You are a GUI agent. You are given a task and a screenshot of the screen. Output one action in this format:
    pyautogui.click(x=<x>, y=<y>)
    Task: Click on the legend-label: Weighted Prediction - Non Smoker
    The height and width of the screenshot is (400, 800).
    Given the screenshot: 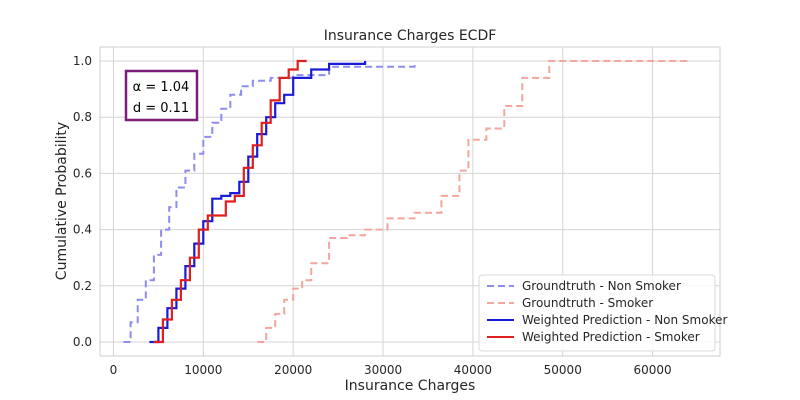 What is the action you would take?
    pyautogui.click(x=624, y=320)
    